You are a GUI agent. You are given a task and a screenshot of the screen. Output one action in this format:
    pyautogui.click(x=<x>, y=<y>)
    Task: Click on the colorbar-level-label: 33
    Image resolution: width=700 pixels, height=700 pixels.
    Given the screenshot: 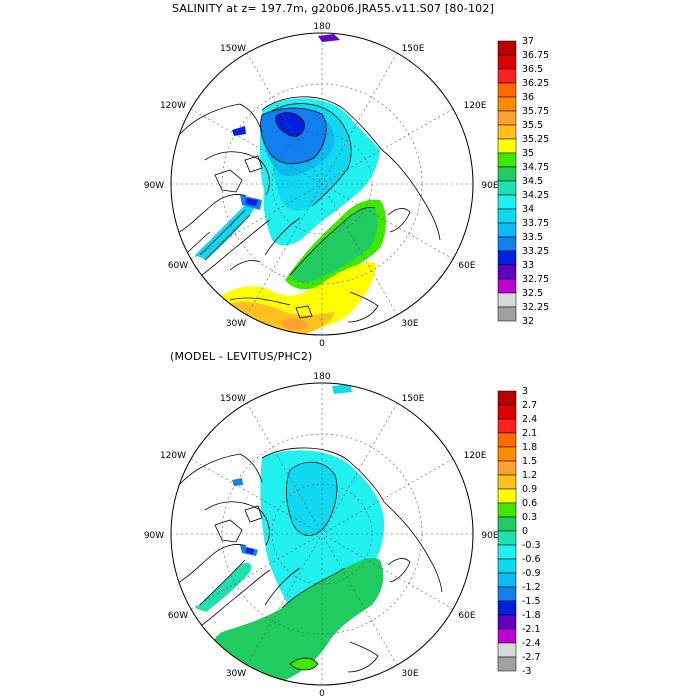 What is the action you would take?
    pyautogui.click(x=528, y=265)
    